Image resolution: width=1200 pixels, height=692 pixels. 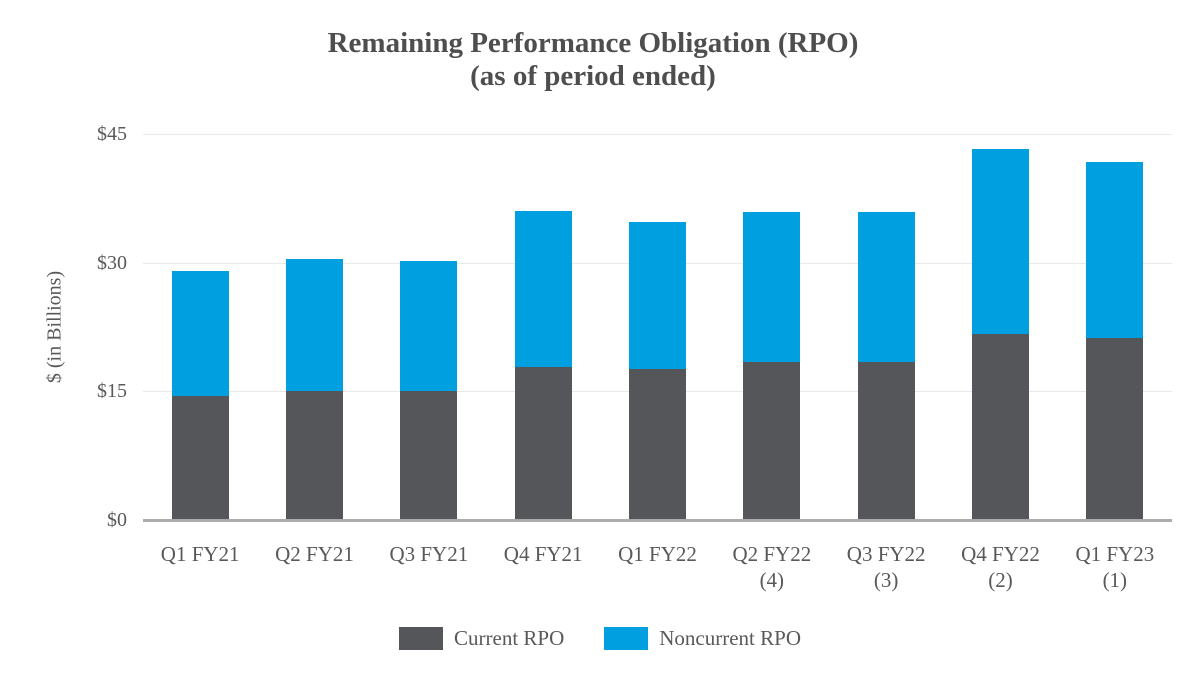 What do you see at coordinates (886, 567) in the screenshot?
I see `x-axis-label: Q3 FY22 (3)` at bounding box center [886, 567].